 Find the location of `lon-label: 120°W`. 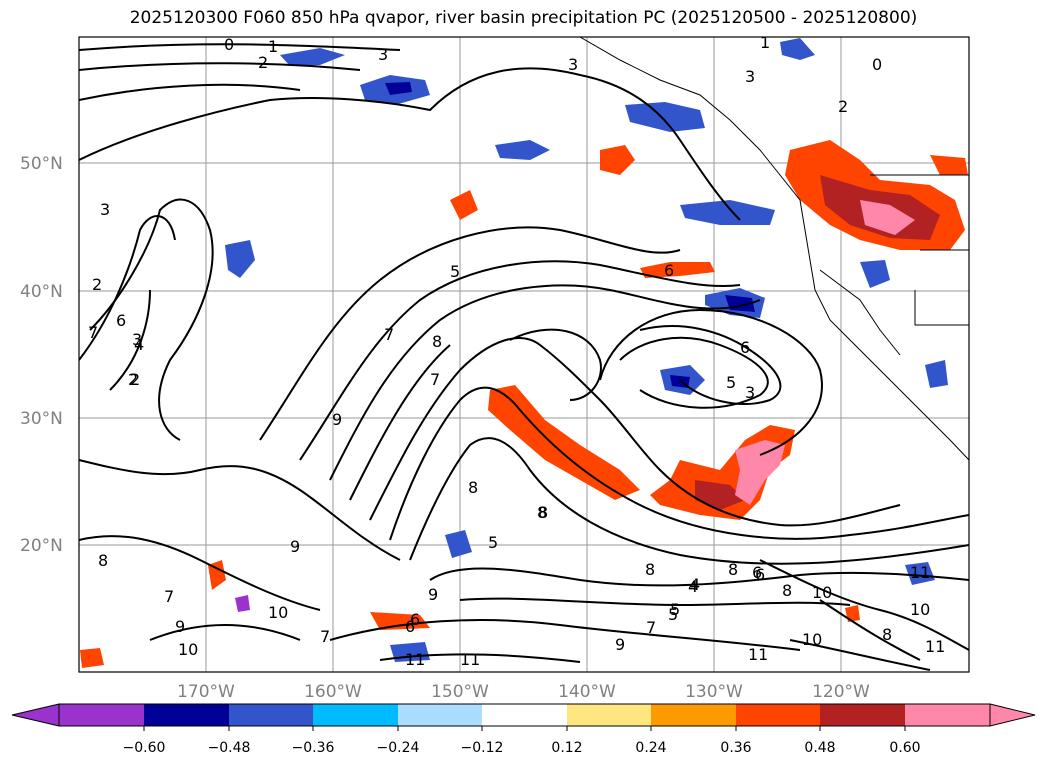

lon-label: 120°W is located at coordinates (841, 692).